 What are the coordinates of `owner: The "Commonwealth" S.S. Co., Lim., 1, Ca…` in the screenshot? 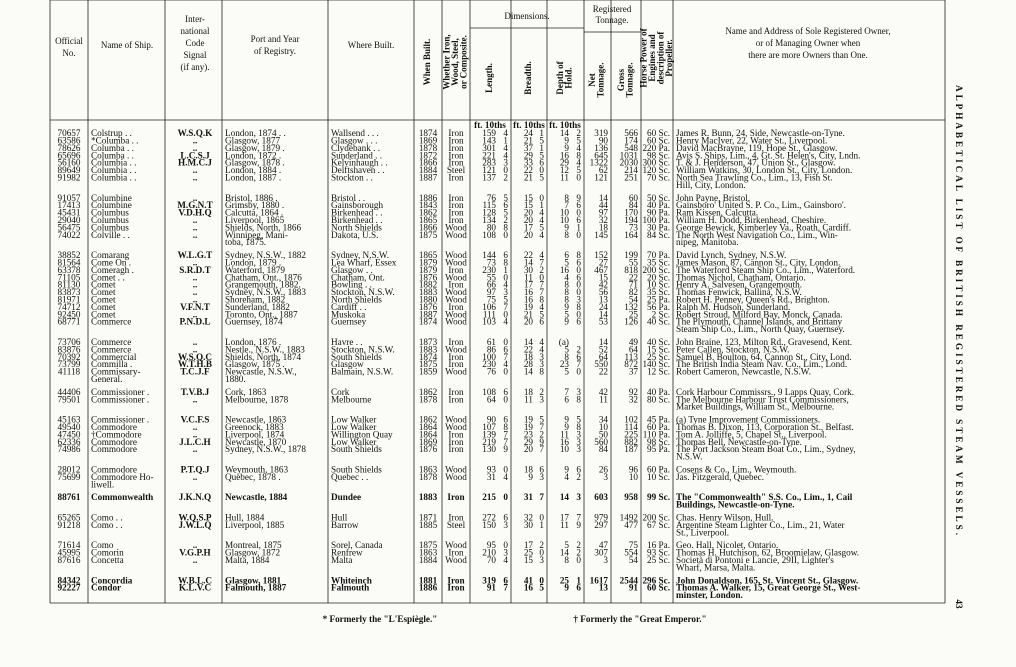 It's located at (764, 497).